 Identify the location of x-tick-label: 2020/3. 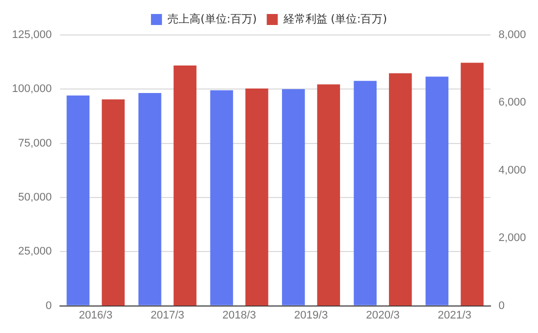
(383, 315).